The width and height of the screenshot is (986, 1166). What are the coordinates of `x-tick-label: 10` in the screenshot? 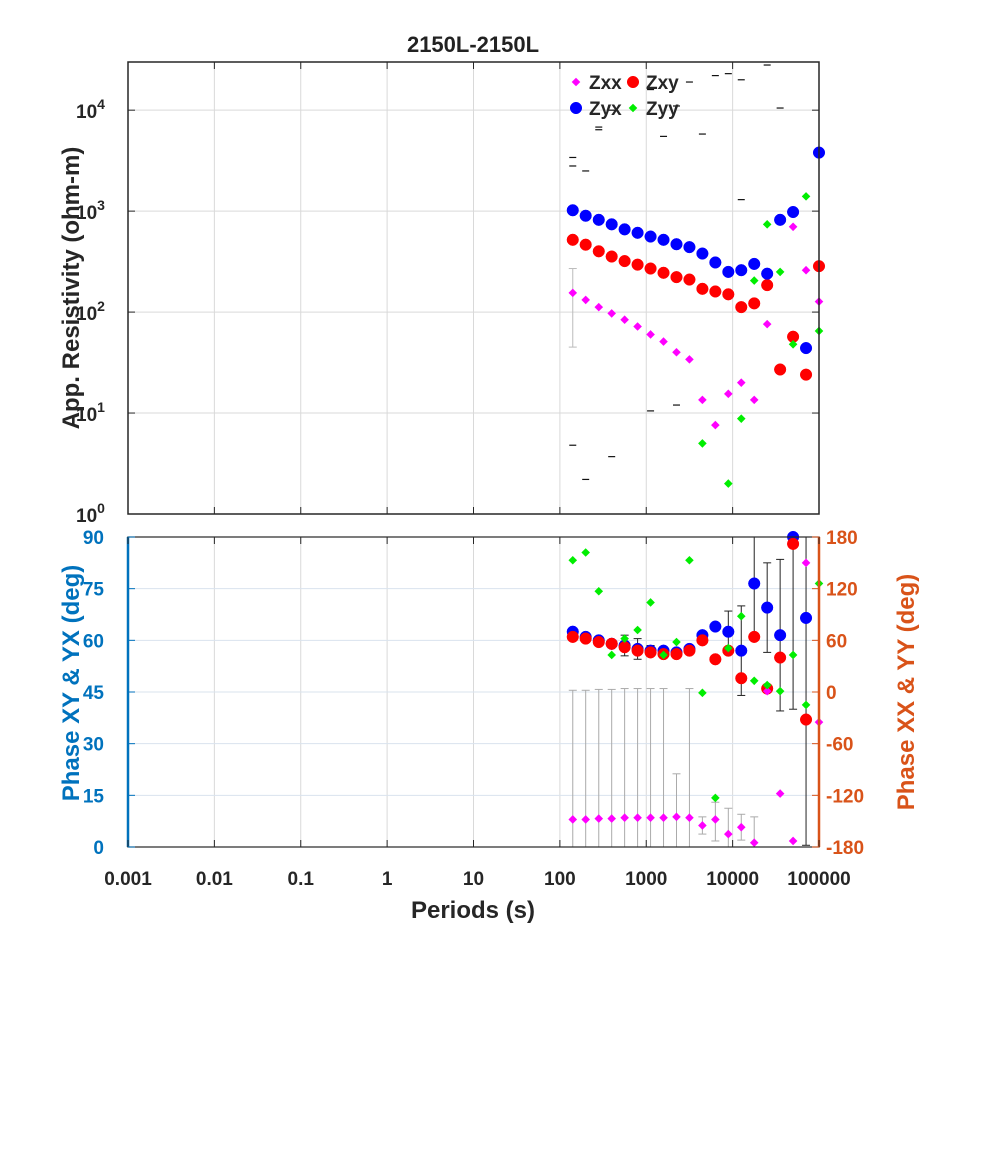 It's located at (473, 879).